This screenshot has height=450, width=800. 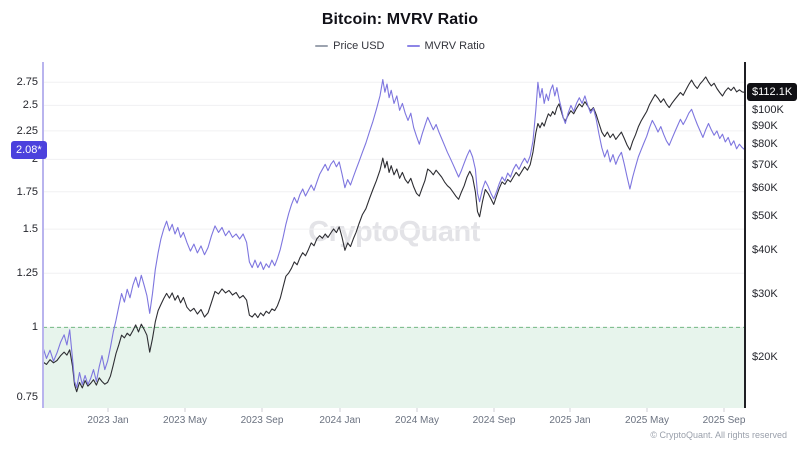 I want to click on mvrv-current-value-badge: 2.08*, so click(x=29, y=150).